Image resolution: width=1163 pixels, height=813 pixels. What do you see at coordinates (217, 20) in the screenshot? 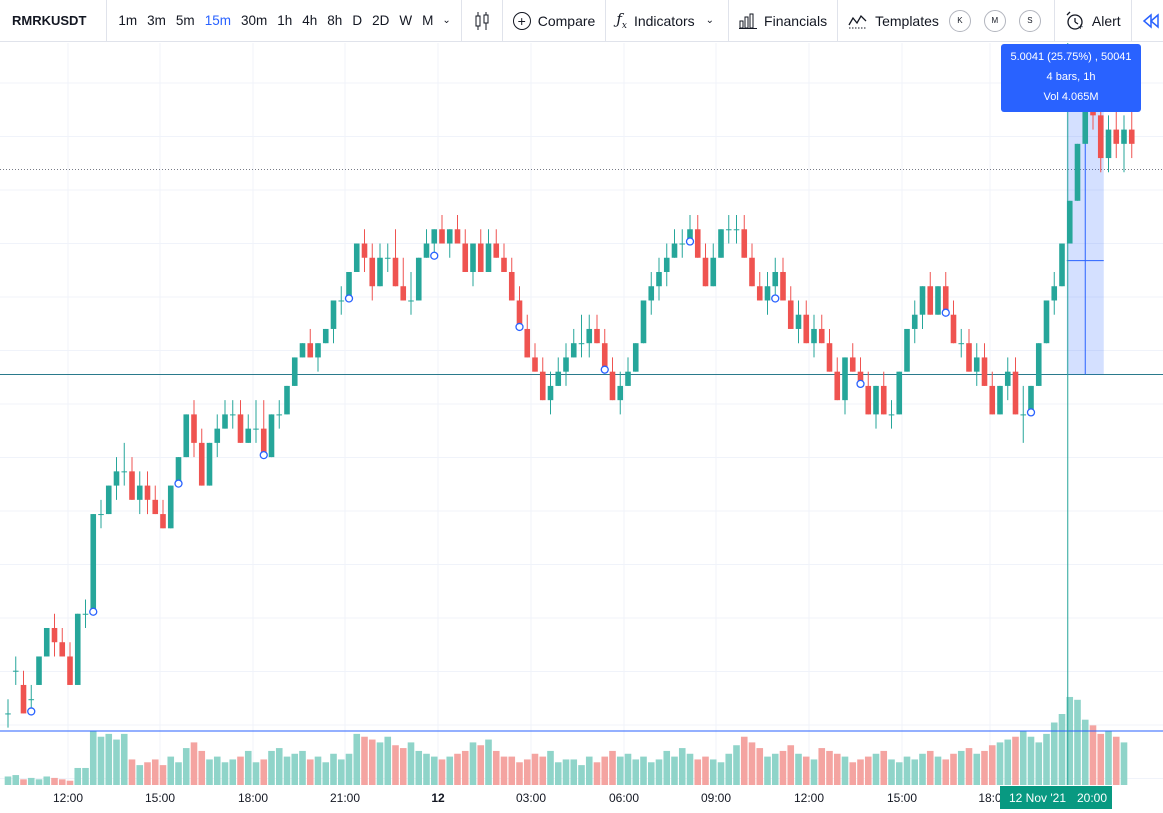
I see `tf-15m: 15m` at bounding box center [217, 20].